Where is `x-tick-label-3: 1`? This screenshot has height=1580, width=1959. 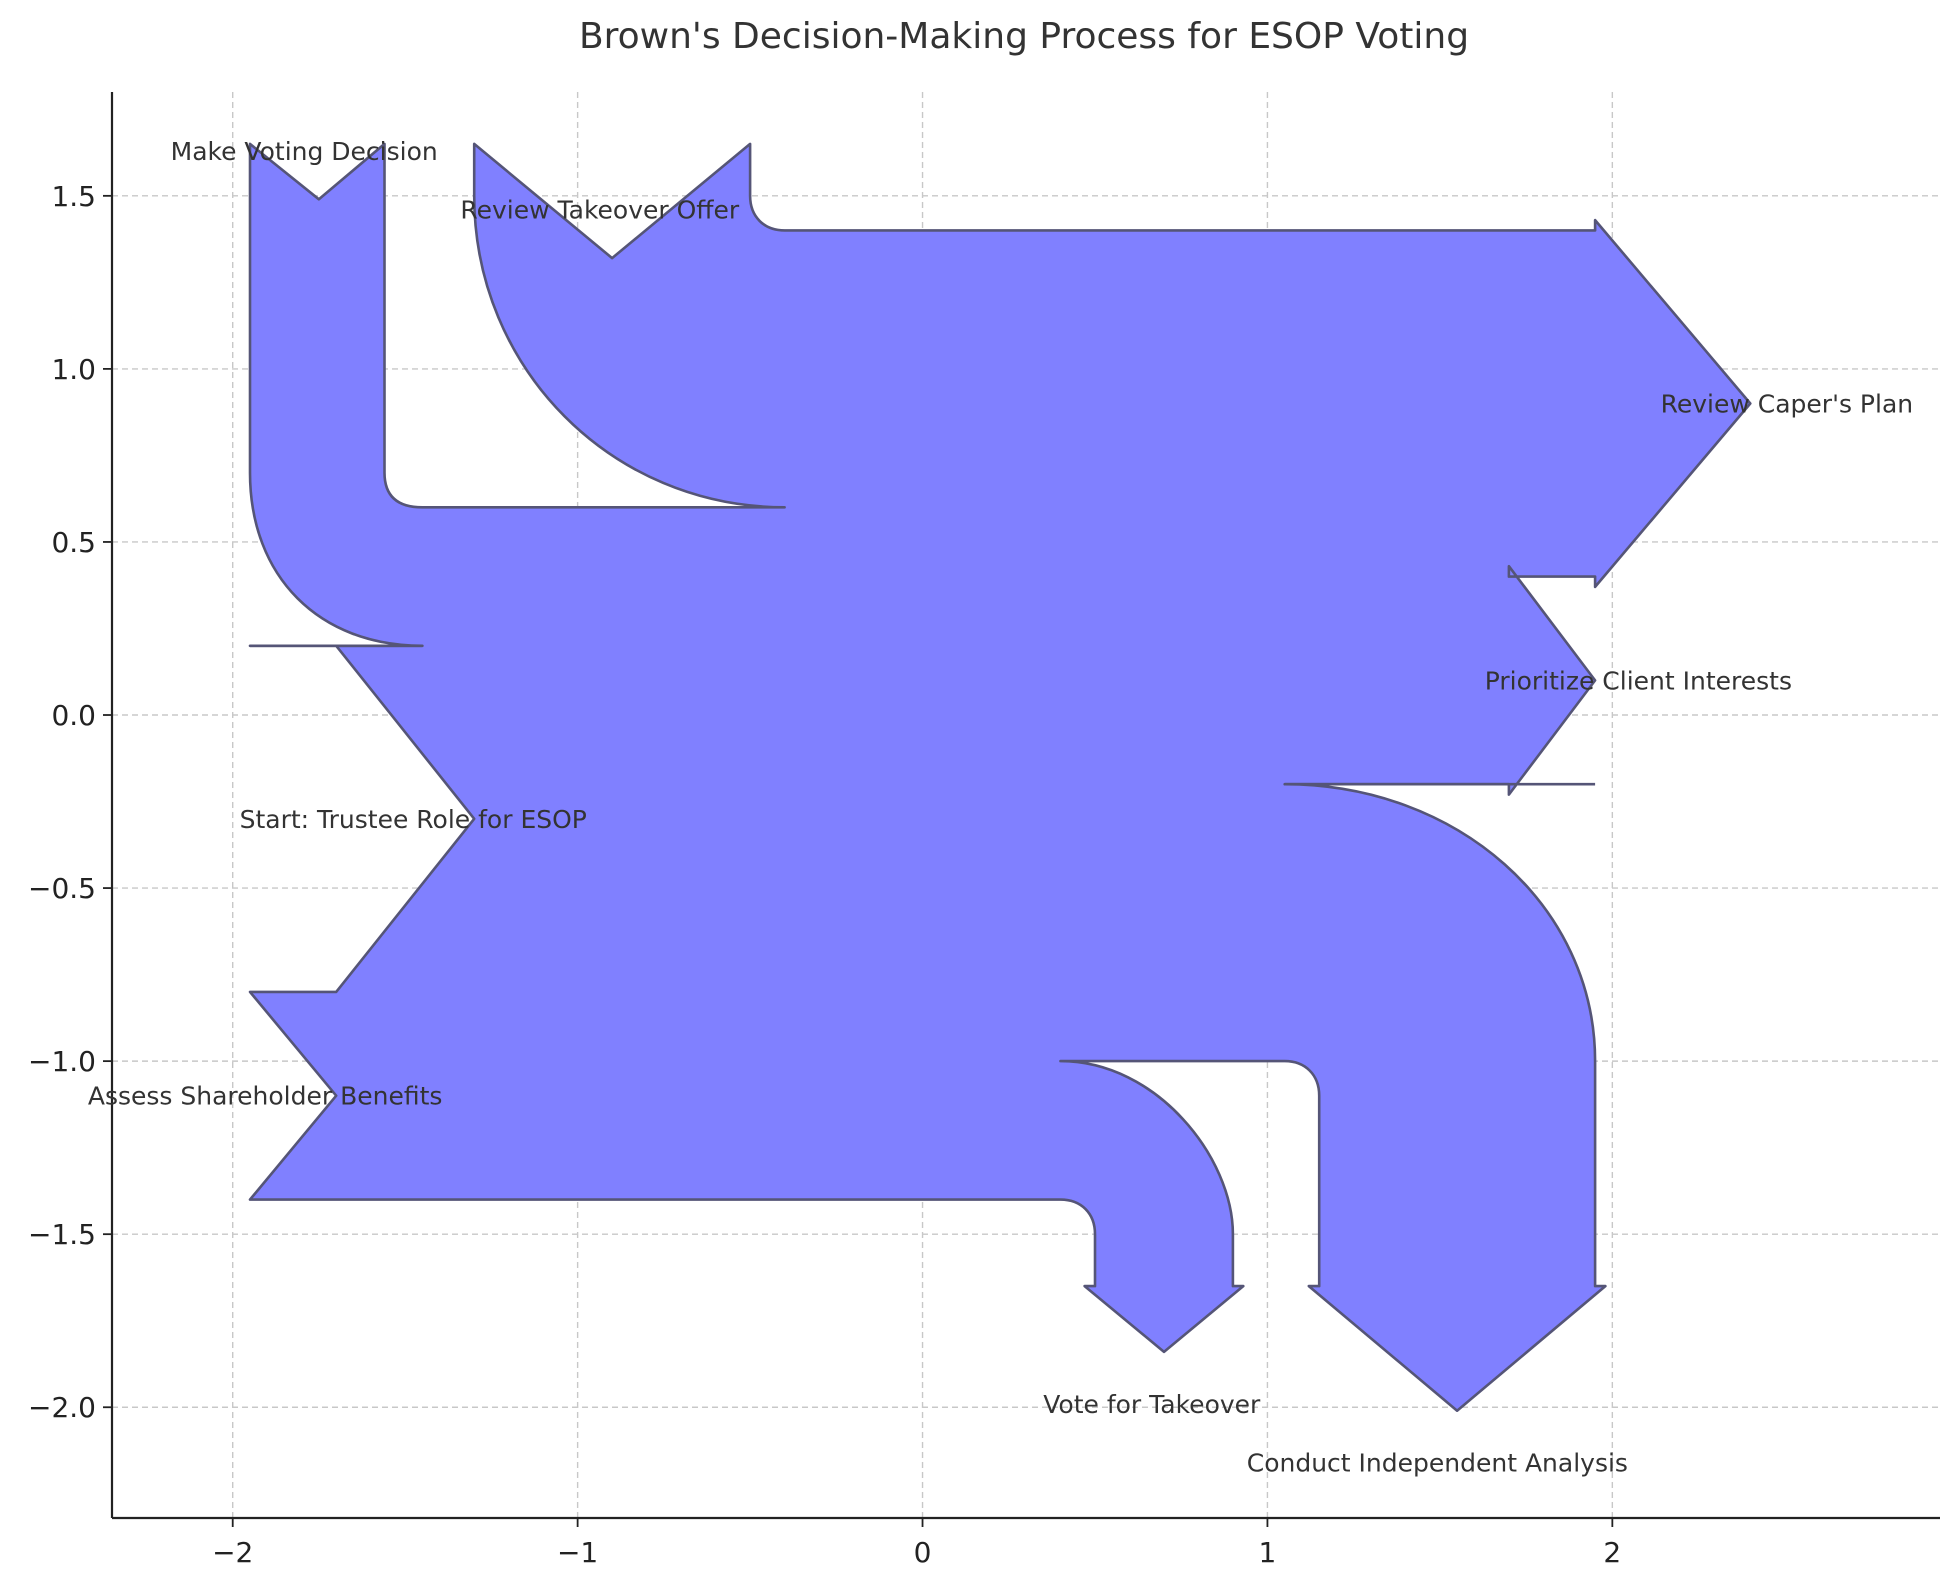
x-tick-label-3: 1 is located at coordinates (1268, 1552).